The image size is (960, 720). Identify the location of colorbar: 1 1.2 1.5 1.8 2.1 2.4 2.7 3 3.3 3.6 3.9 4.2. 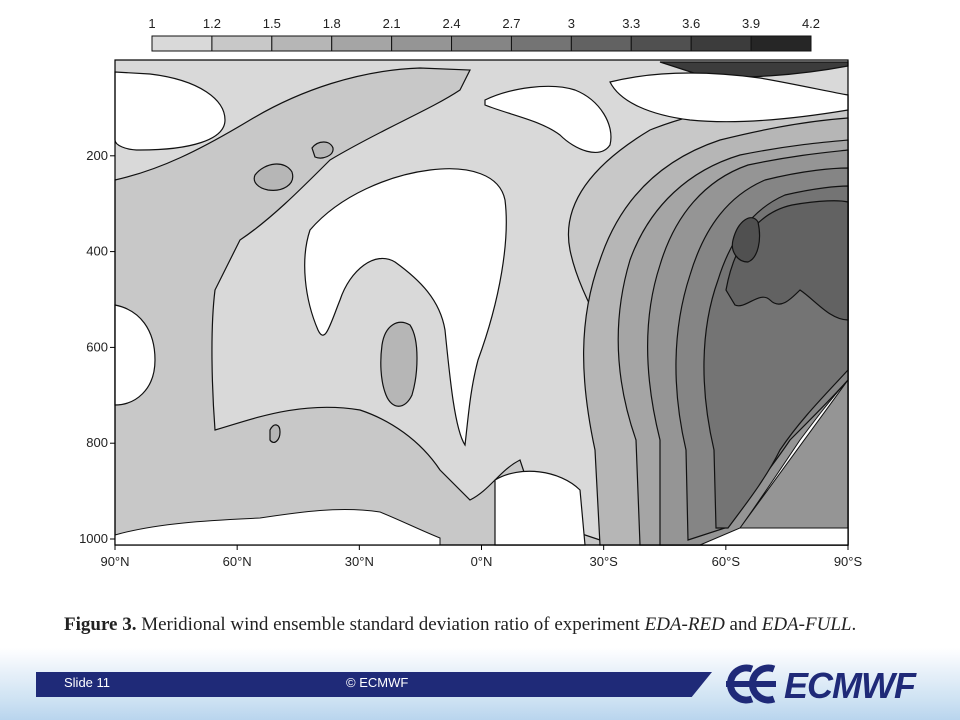
(484, 34).